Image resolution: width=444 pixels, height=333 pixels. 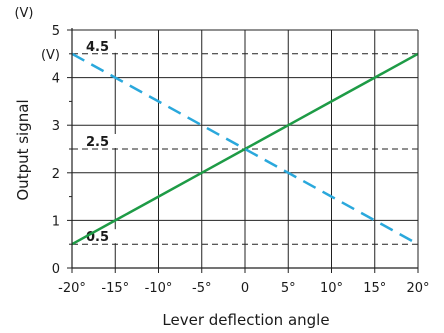 What do you see at coordinates (56, 126) in the screenshot?
I see `y-tick-label: 3` at bounding box center [56, 126].